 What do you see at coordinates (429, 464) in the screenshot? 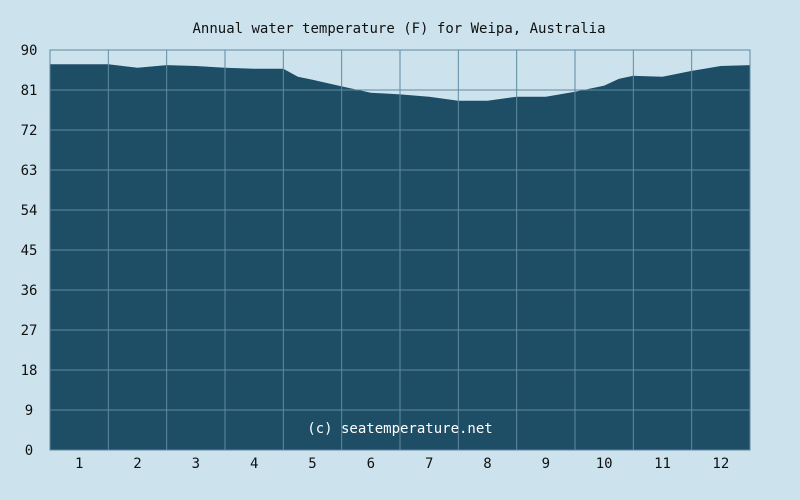
I see `x-tick-label: 7` at bounding box center [429, 464].